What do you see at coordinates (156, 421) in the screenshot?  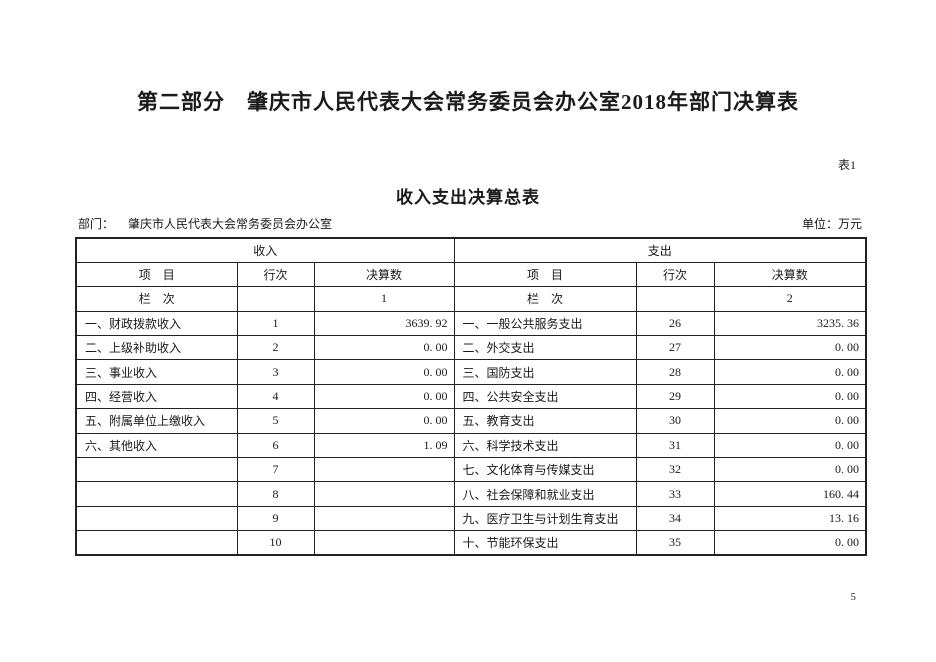 I see `income-item-cell: 五、附属单位上缴收入` at bounding box center [156, 421].